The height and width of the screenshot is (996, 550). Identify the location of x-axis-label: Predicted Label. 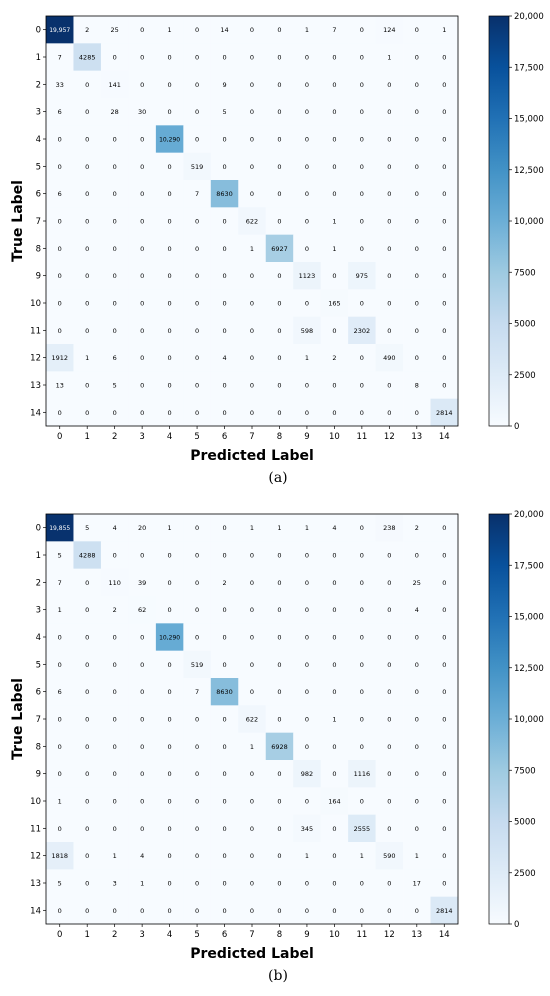
(252, 954).